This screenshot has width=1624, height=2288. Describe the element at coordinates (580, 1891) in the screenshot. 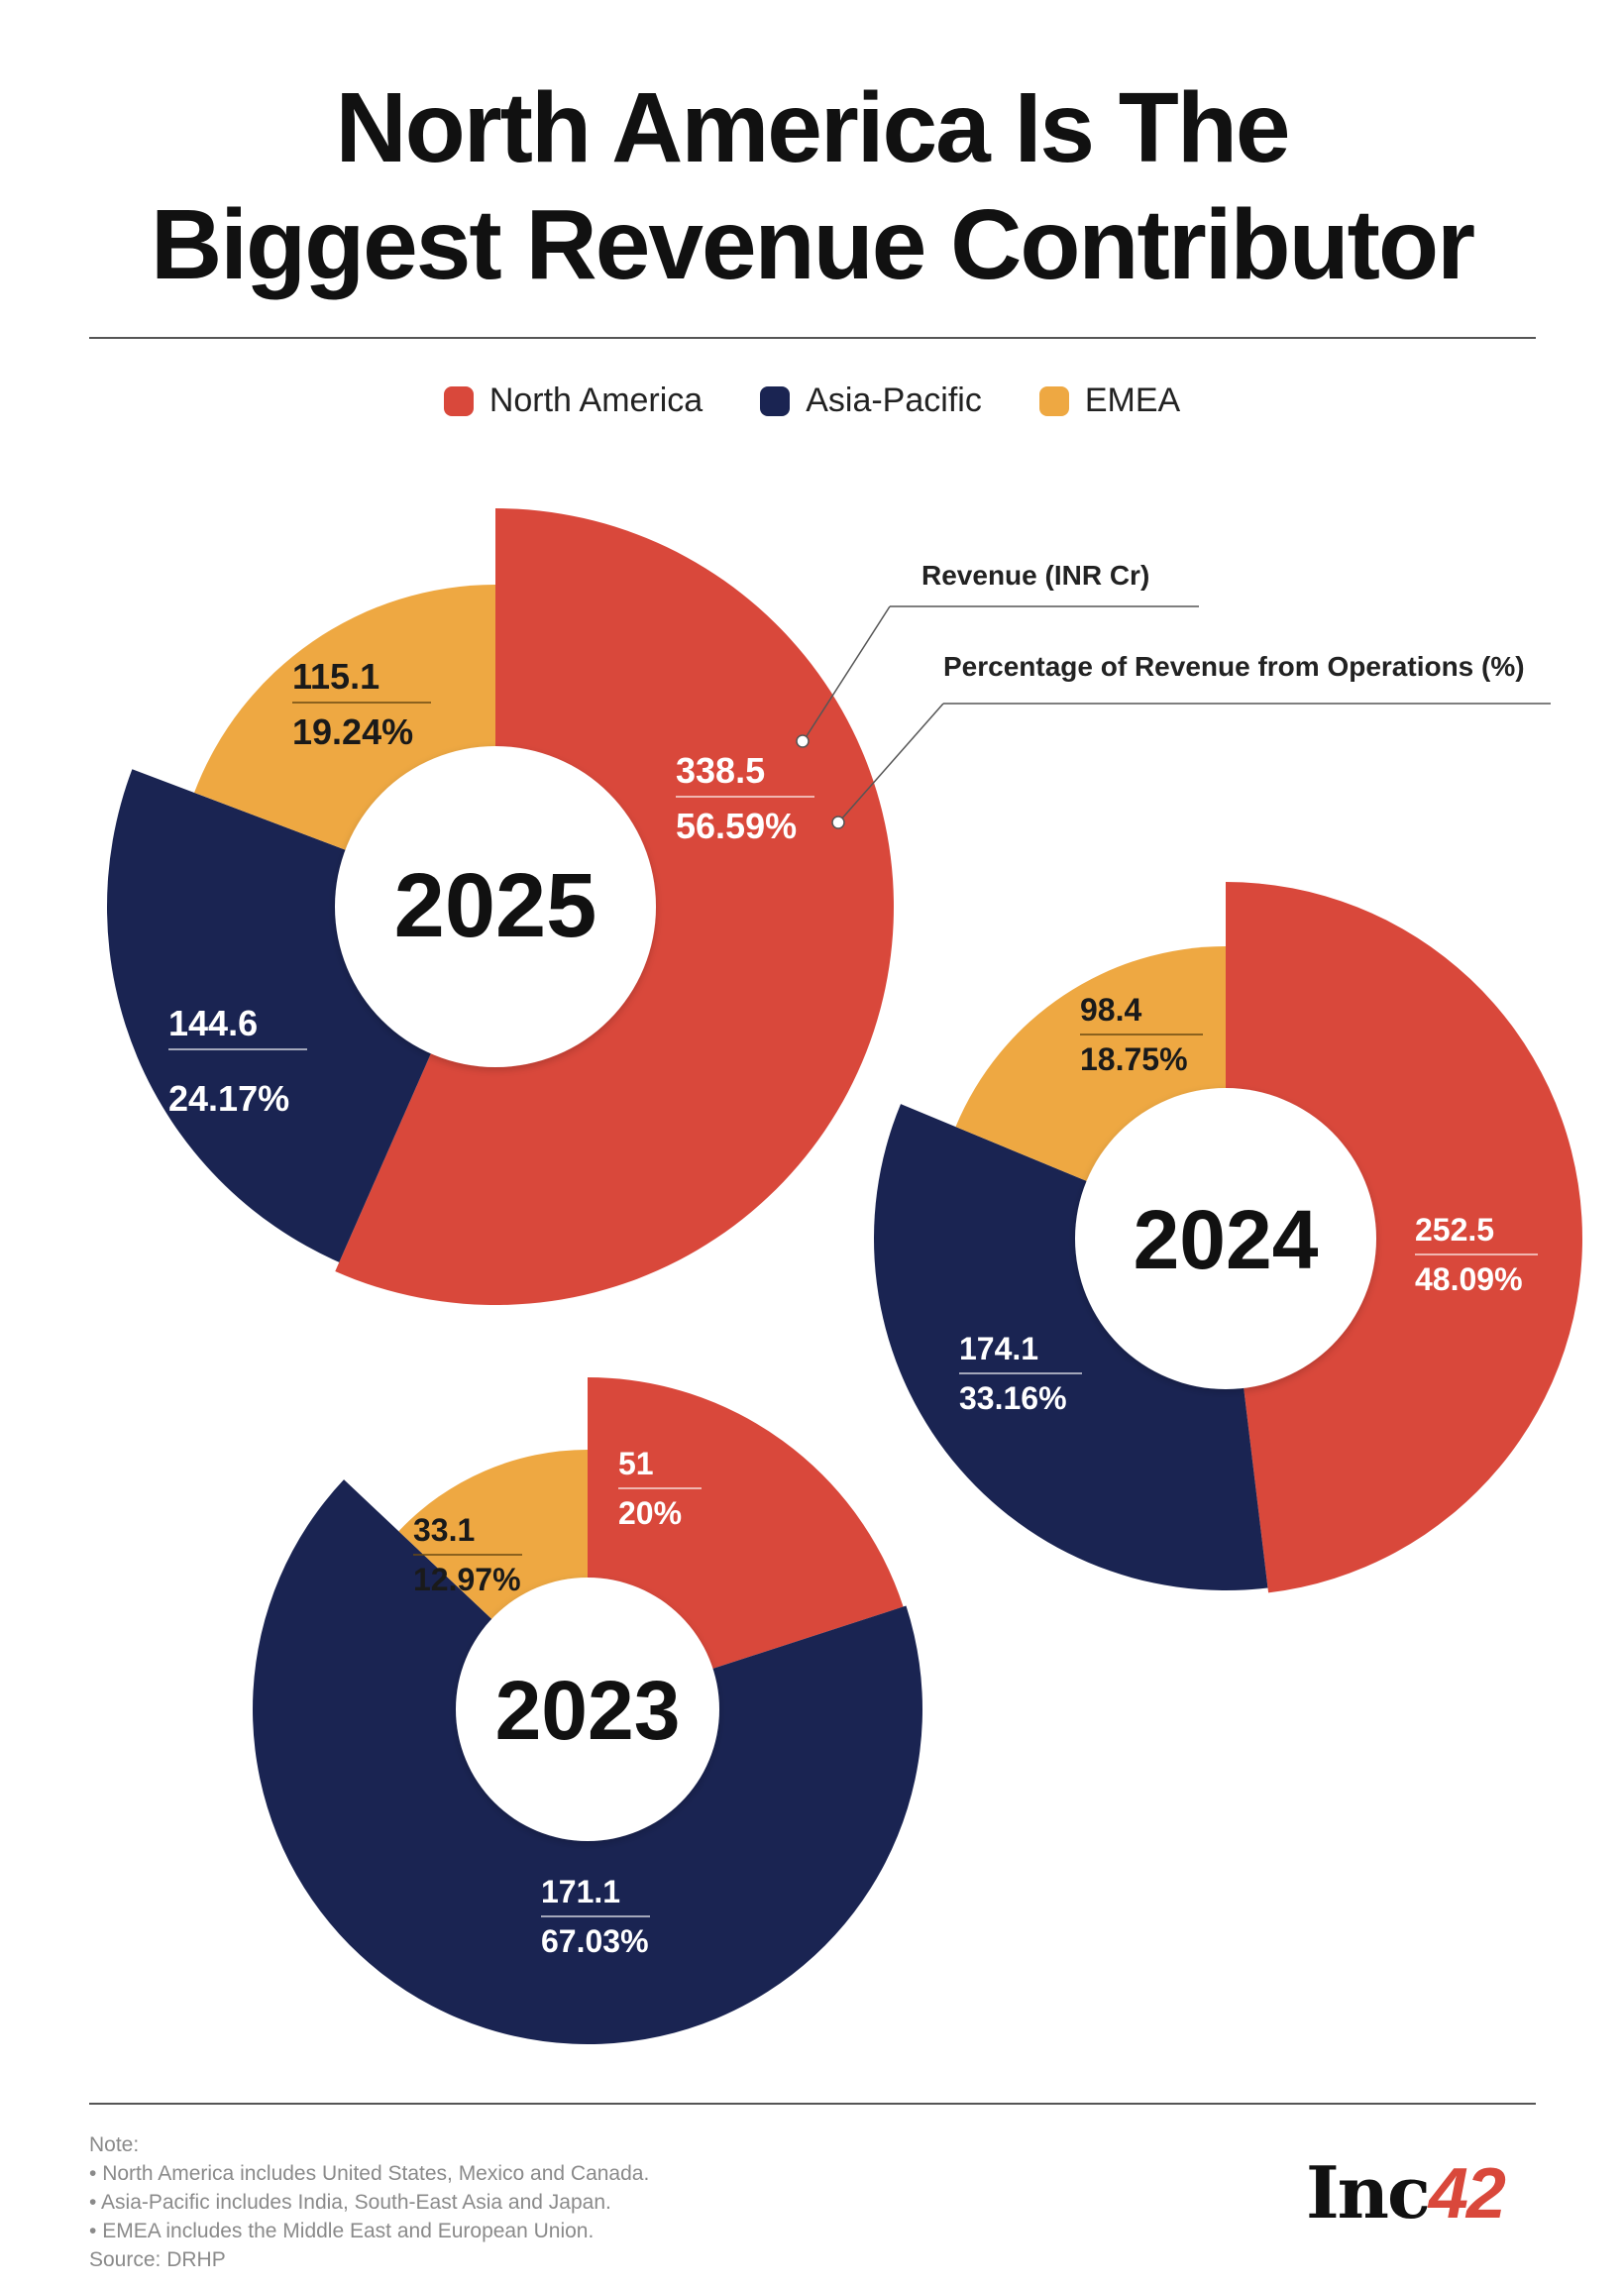

I see `value-label-2023-asia-pacific: 171.1` at that location.